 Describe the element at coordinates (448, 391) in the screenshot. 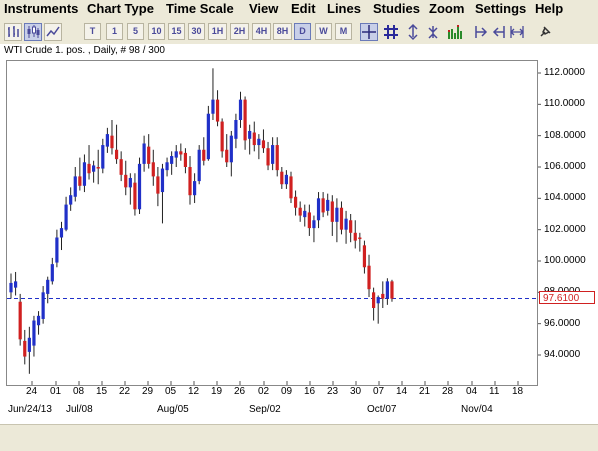

I see `x-axis-label: 28` at that location.